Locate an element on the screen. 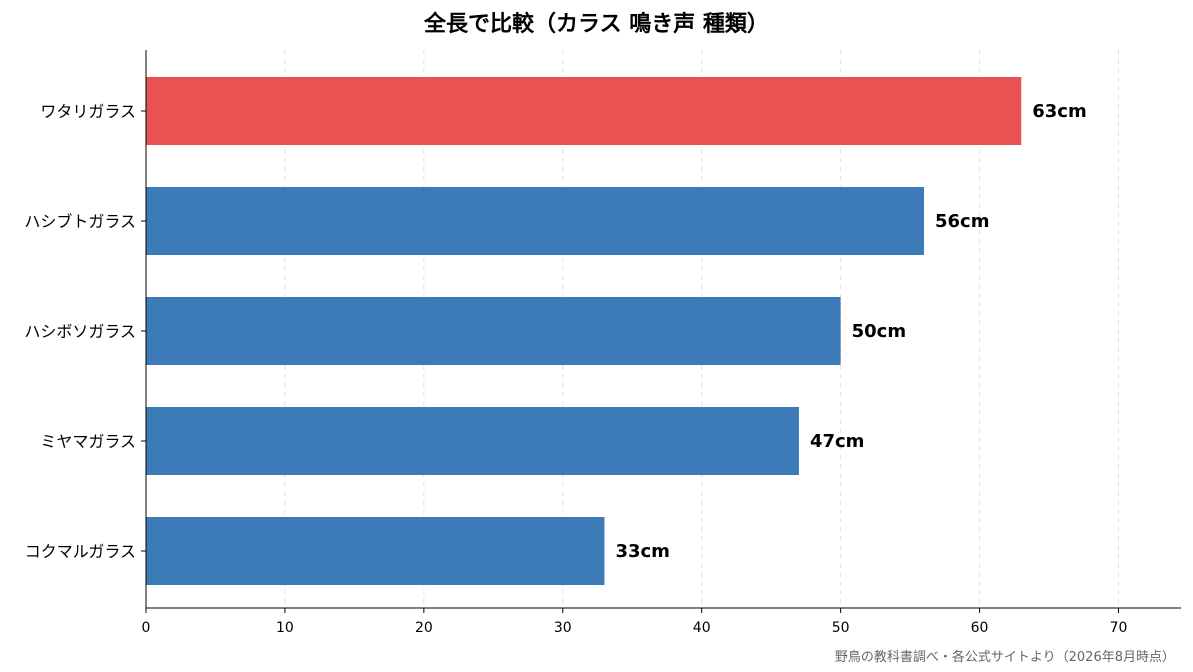  x-tick-label: 50 is located at coordinates (841, 628).